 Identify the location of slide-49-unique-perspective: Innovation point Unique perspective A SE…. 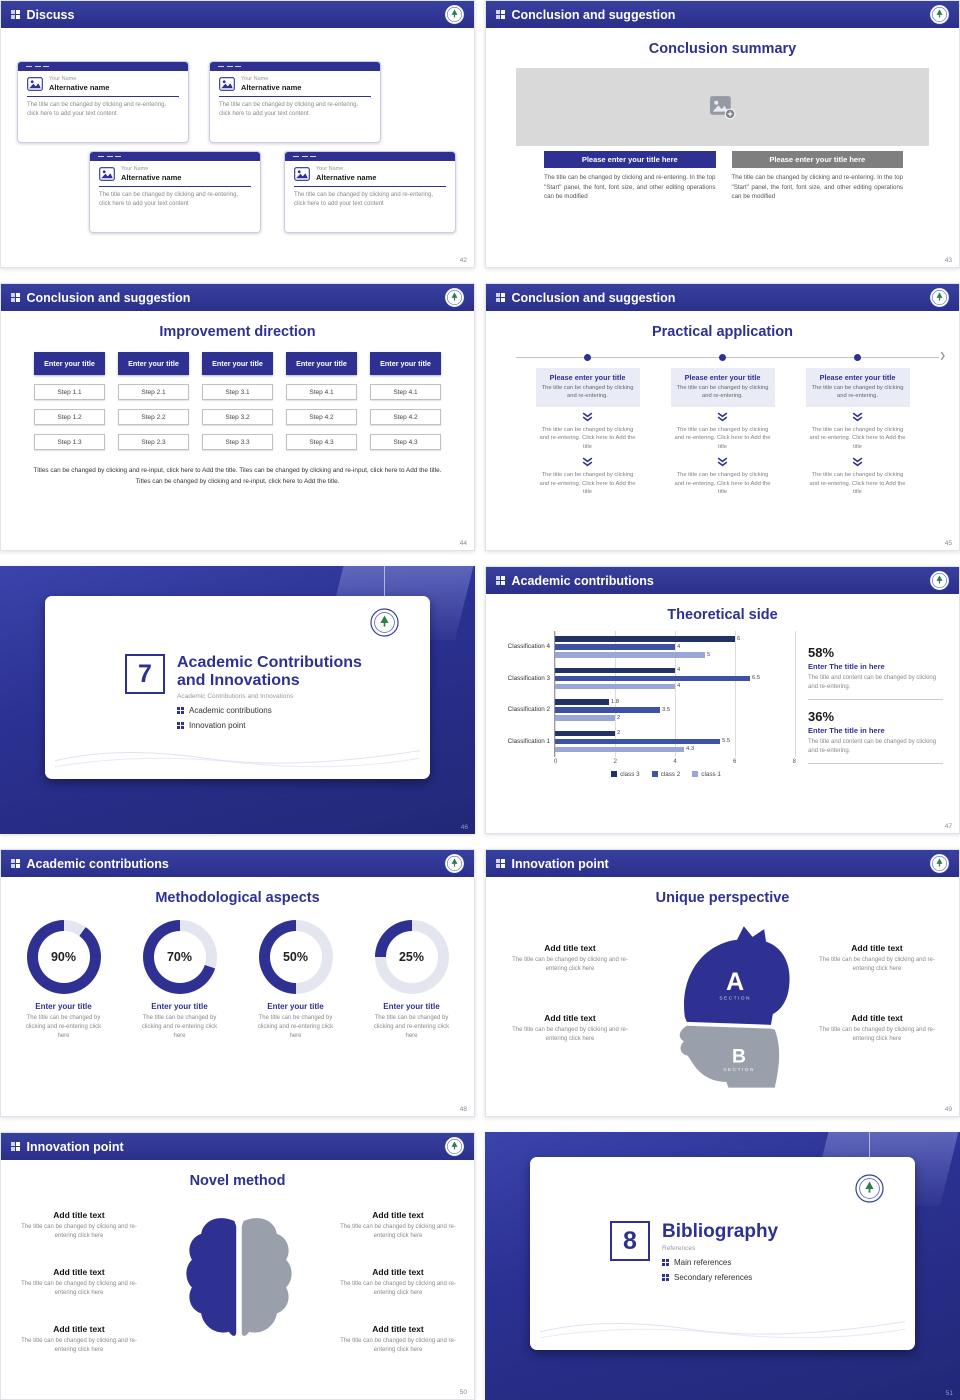
(722, 983).